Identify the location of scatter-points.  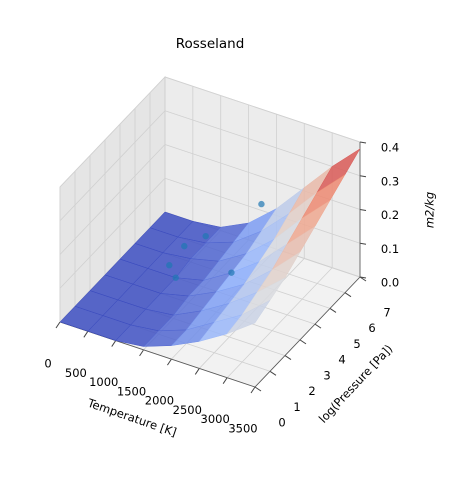
(215, 240).